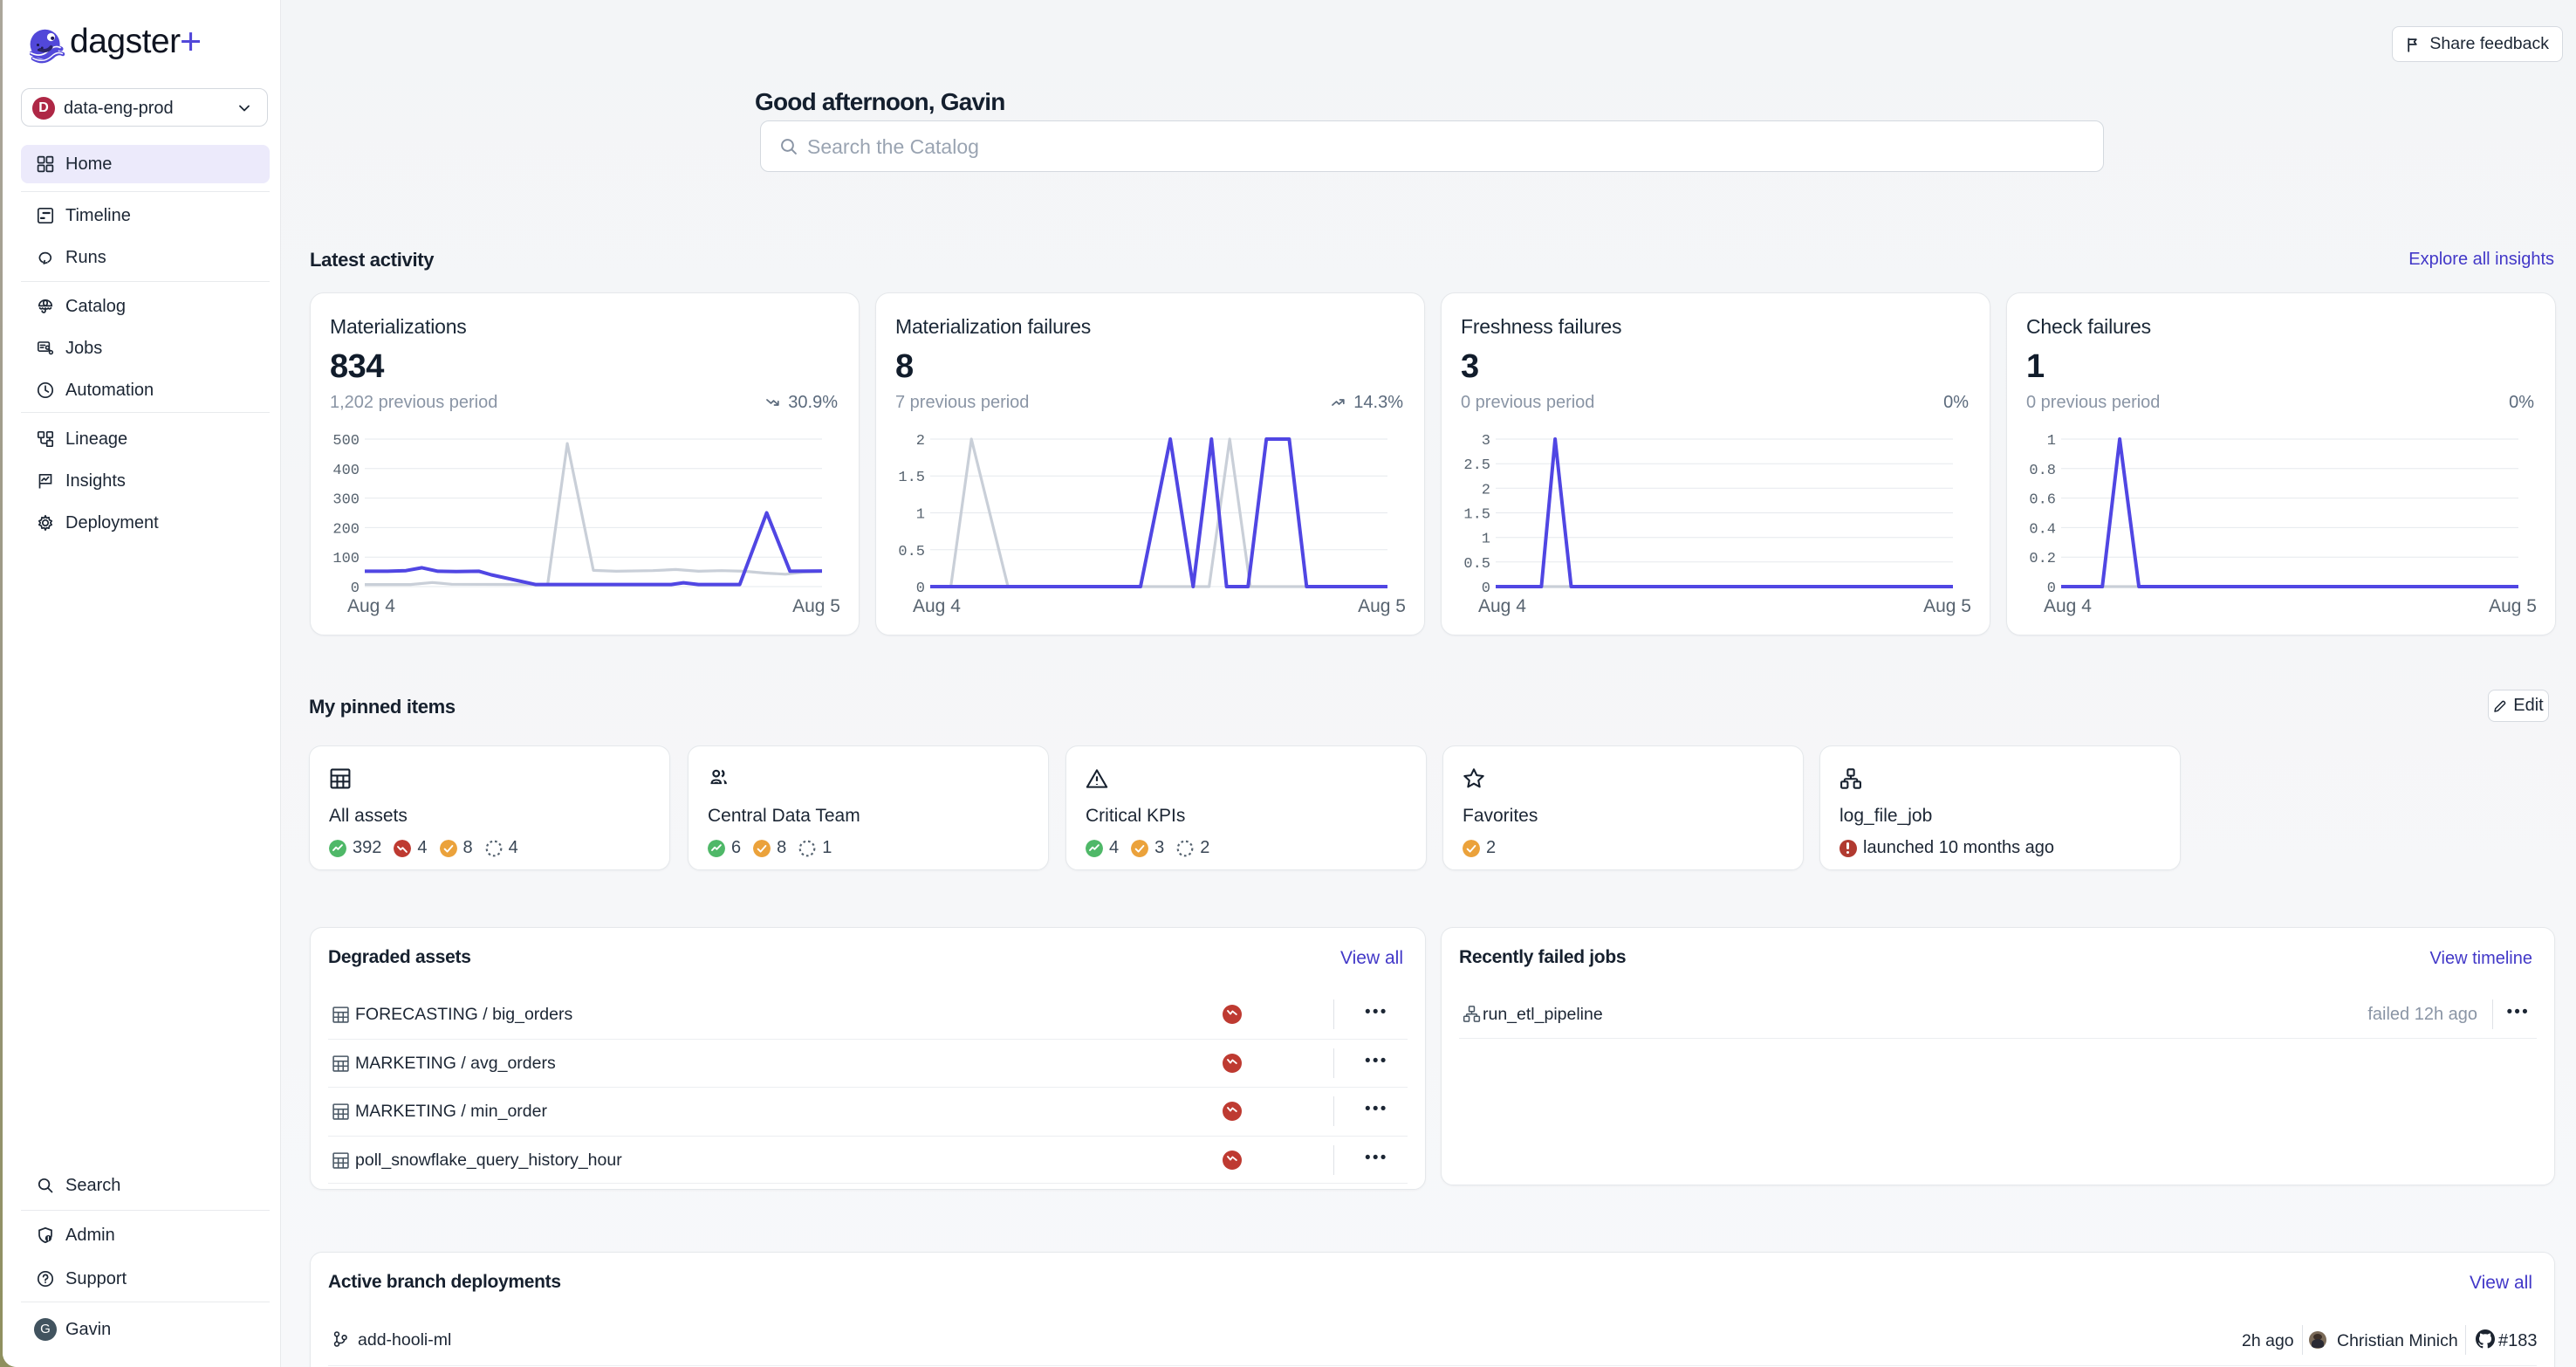 The width and height of the screenshot is (2576, 1367). Describe the element at coordinates (346, 441) in the screenshot. I see `svg-text: 500` at that location.